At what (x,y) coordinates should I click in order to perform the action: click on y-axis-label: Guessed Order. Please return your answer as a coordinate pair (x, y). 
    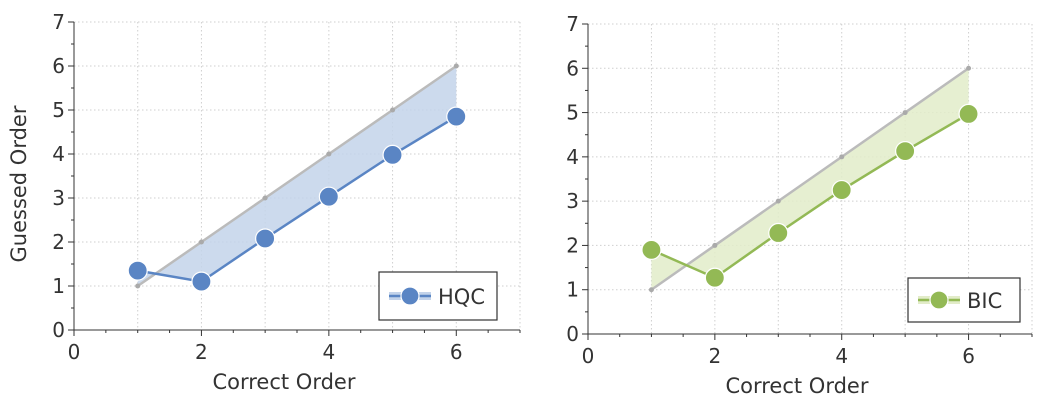
    Looking at the image, I should click on (19, 183).